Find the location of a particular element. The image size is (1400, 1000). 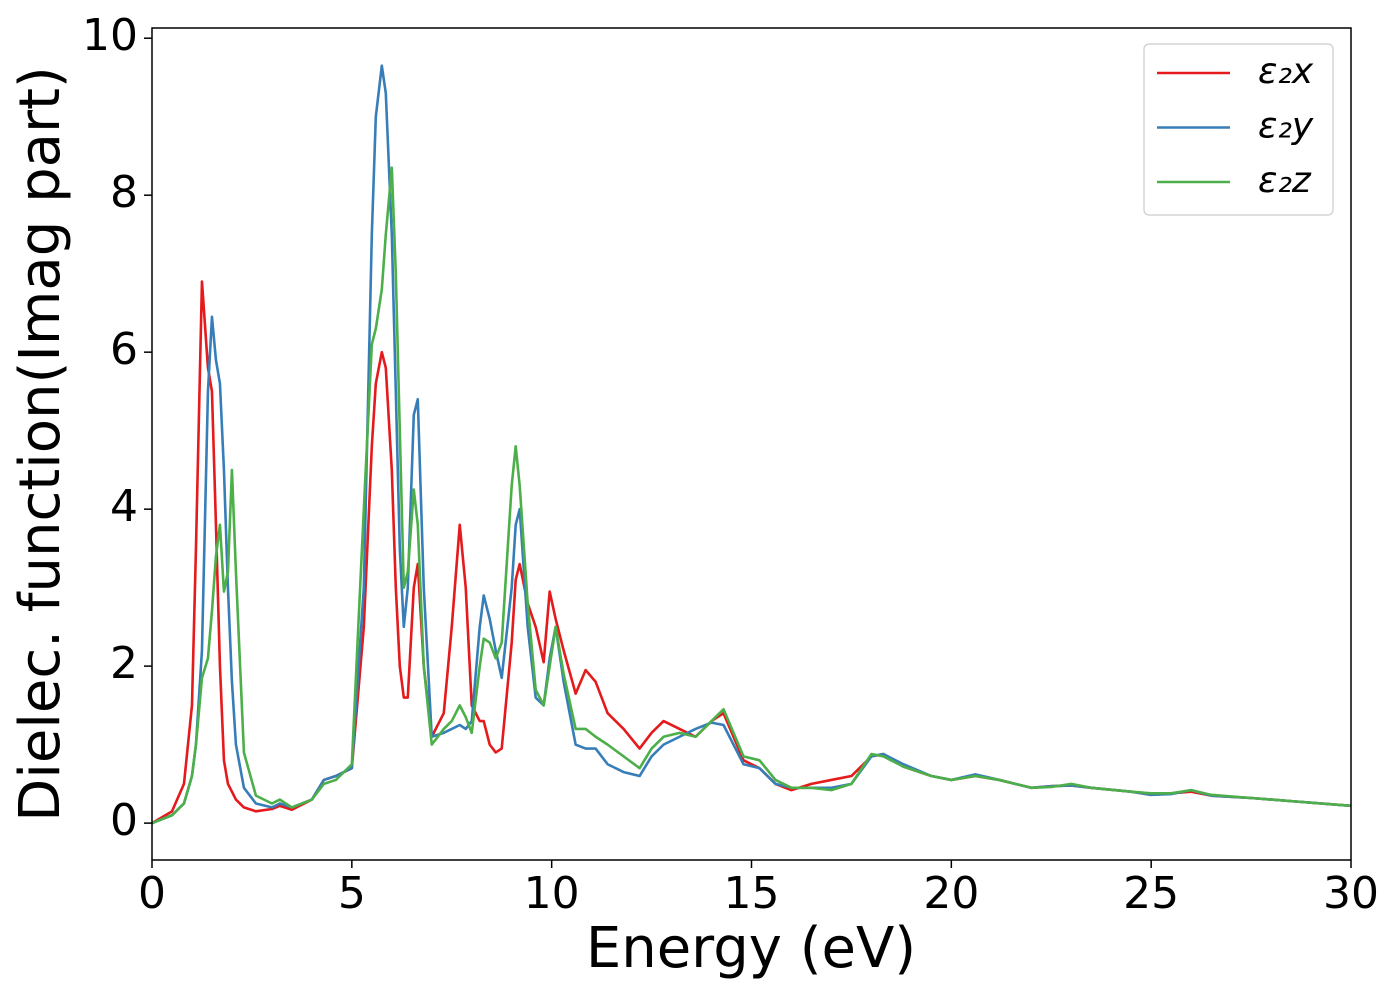

y-tick-label: 2 is located at coordinates (124, 663).